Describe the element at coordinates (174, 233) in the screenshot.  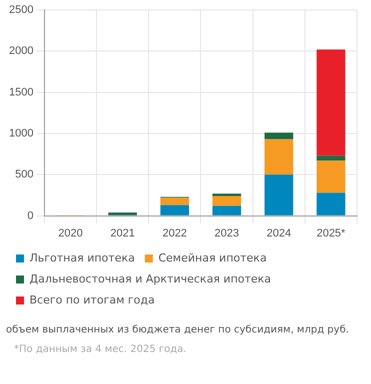
I see `x-tick-label: 2022` at that location.